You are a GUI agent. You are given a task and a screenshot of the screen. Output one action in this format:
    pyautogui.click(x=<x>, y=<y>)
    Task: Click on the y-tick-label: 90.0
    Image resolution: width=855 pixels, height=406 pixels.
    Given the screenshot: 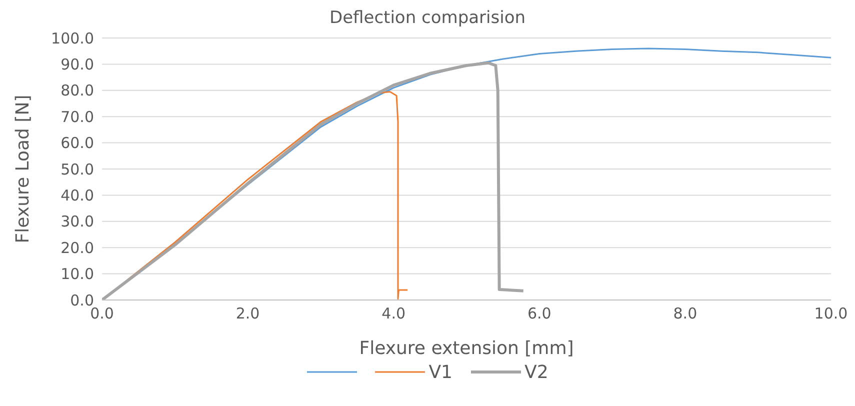 What is the action you would take?
    pyautogui.click(x=77, y=65)
    